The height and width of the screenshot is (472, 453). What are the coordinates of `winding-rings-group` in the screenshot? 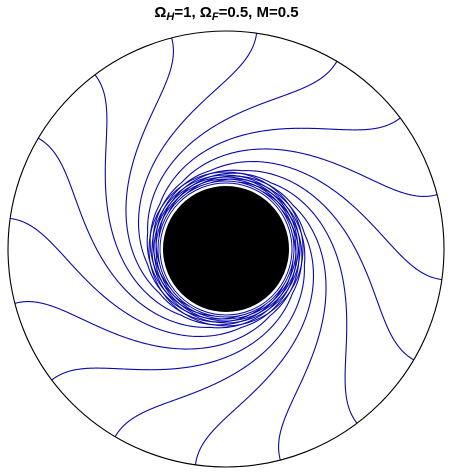 It's located at (226, 249).